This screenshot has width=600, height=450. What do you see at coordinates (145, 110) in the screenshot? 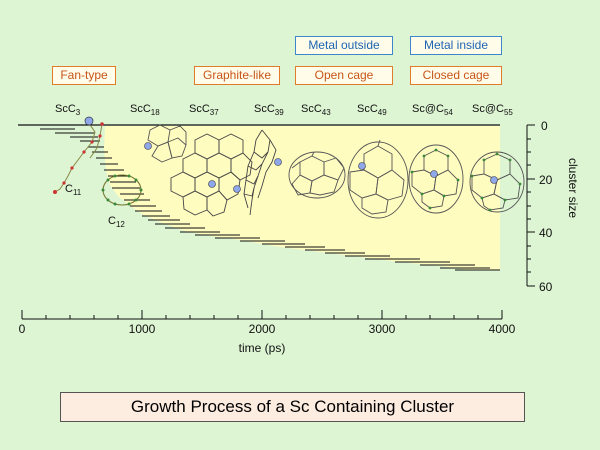
I see `molecule-label-scc18: ScC18` at bounding box center [145, 110].